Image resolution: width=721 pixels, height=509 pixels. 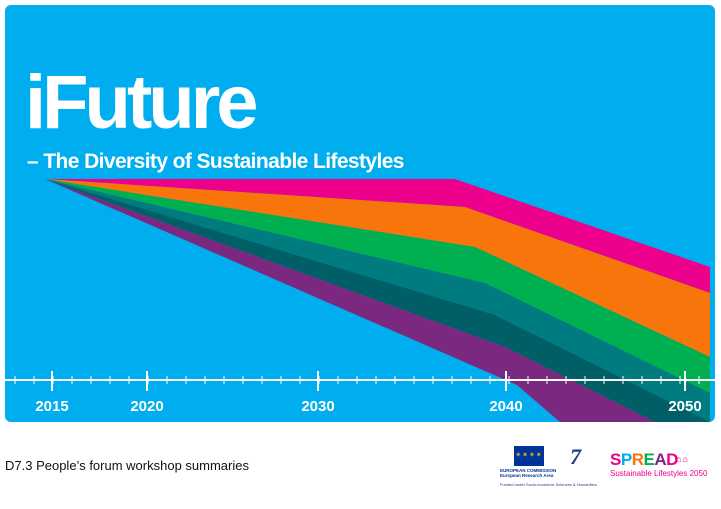 What do you see at coordinates (575, 456) in the screenshot?
I see `fp7-number: 7` at bounding box center [575, 456].